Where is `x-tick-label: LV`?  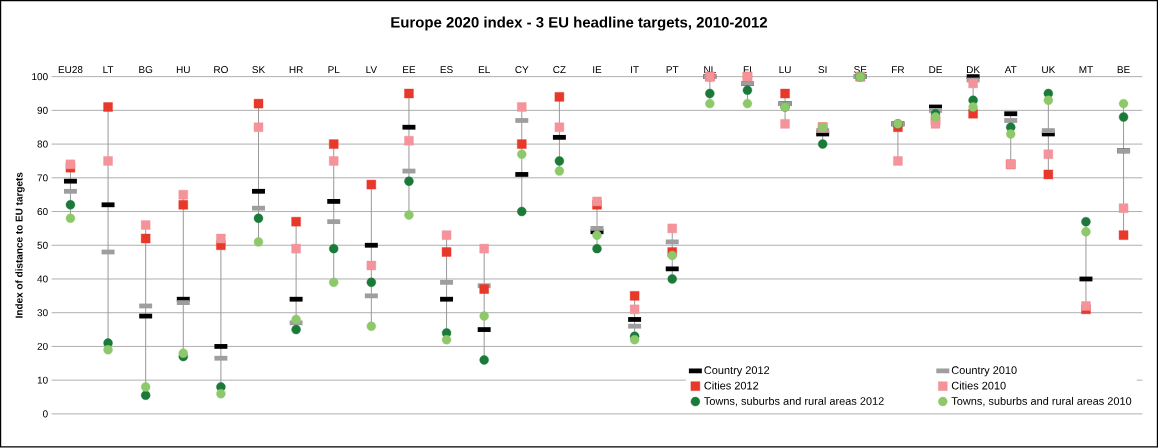
x-tick-label: LV is located at coordinates (372, 70).